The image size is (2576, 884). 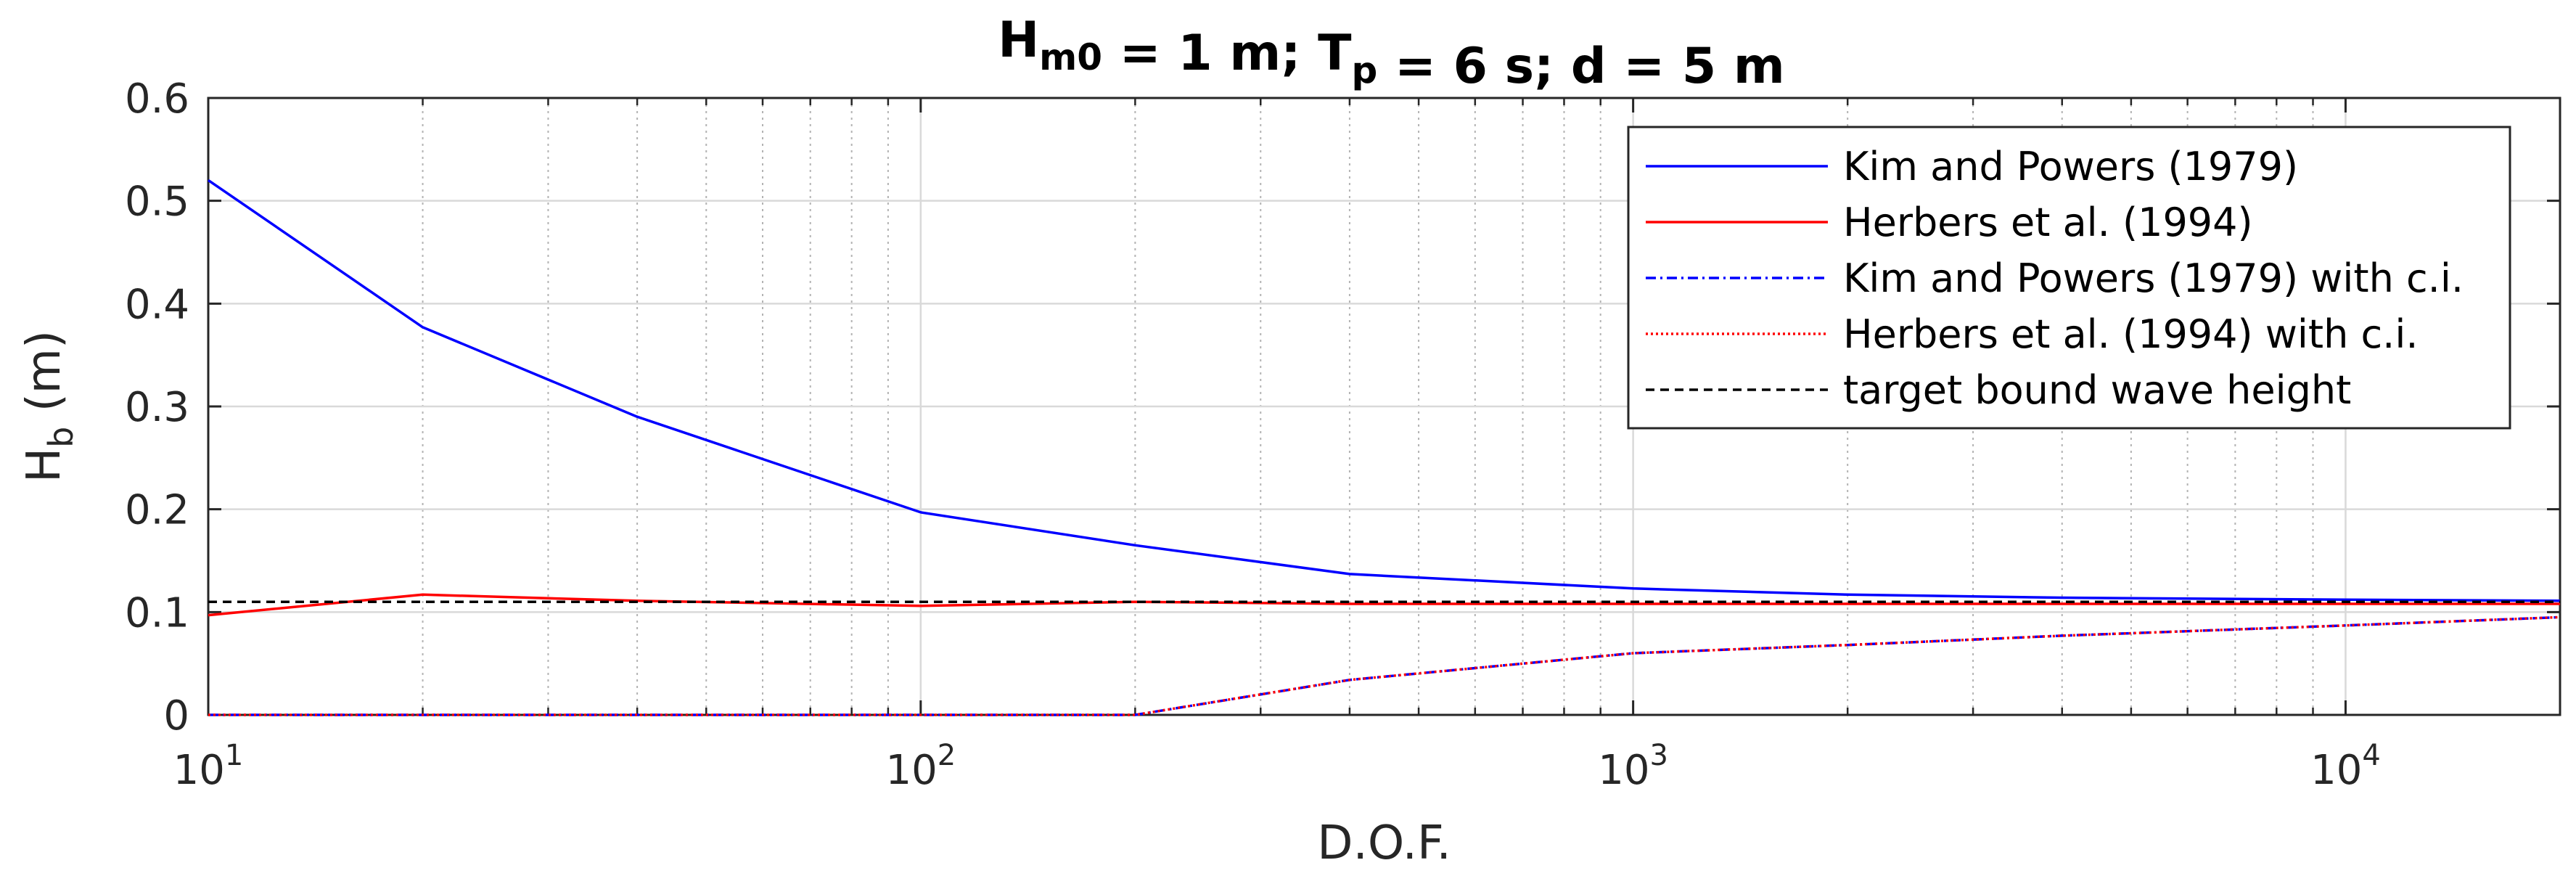 What do you see at coordinates (157, 203) in the screenshot?
I see `y-tick-label: 0.5` at bounding box center [157, 203].